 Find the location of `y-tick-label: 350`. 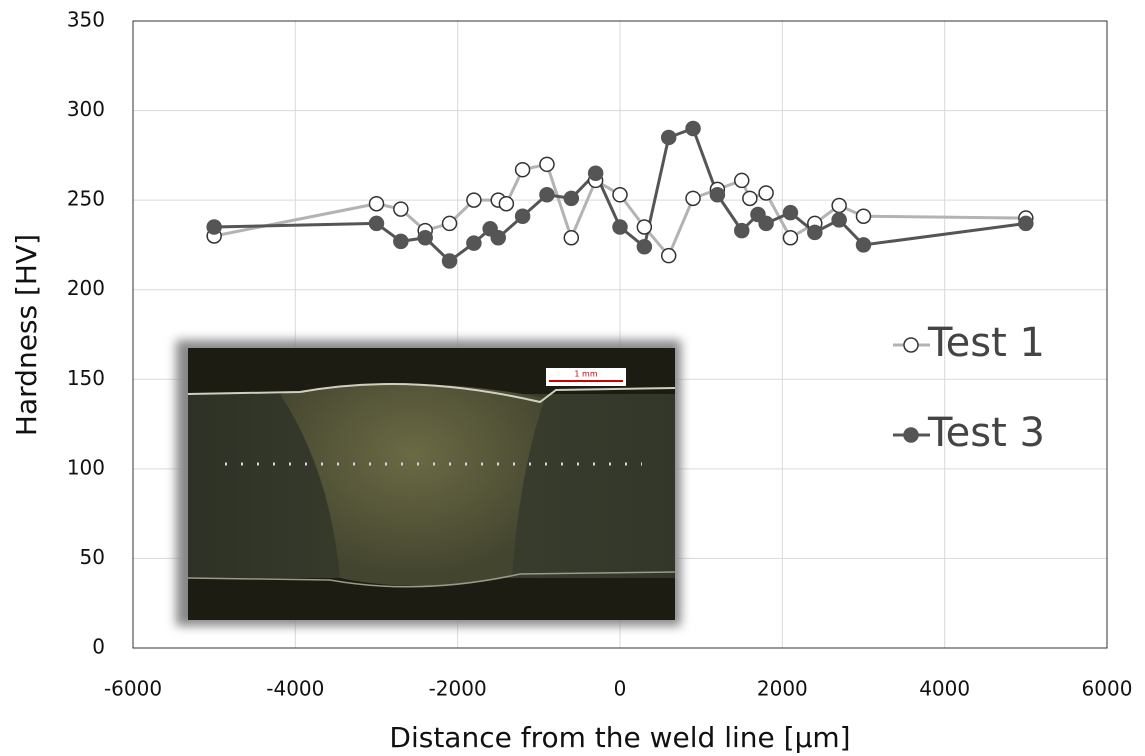

y-tick-label: 350 is located at coordinates (86, 20).